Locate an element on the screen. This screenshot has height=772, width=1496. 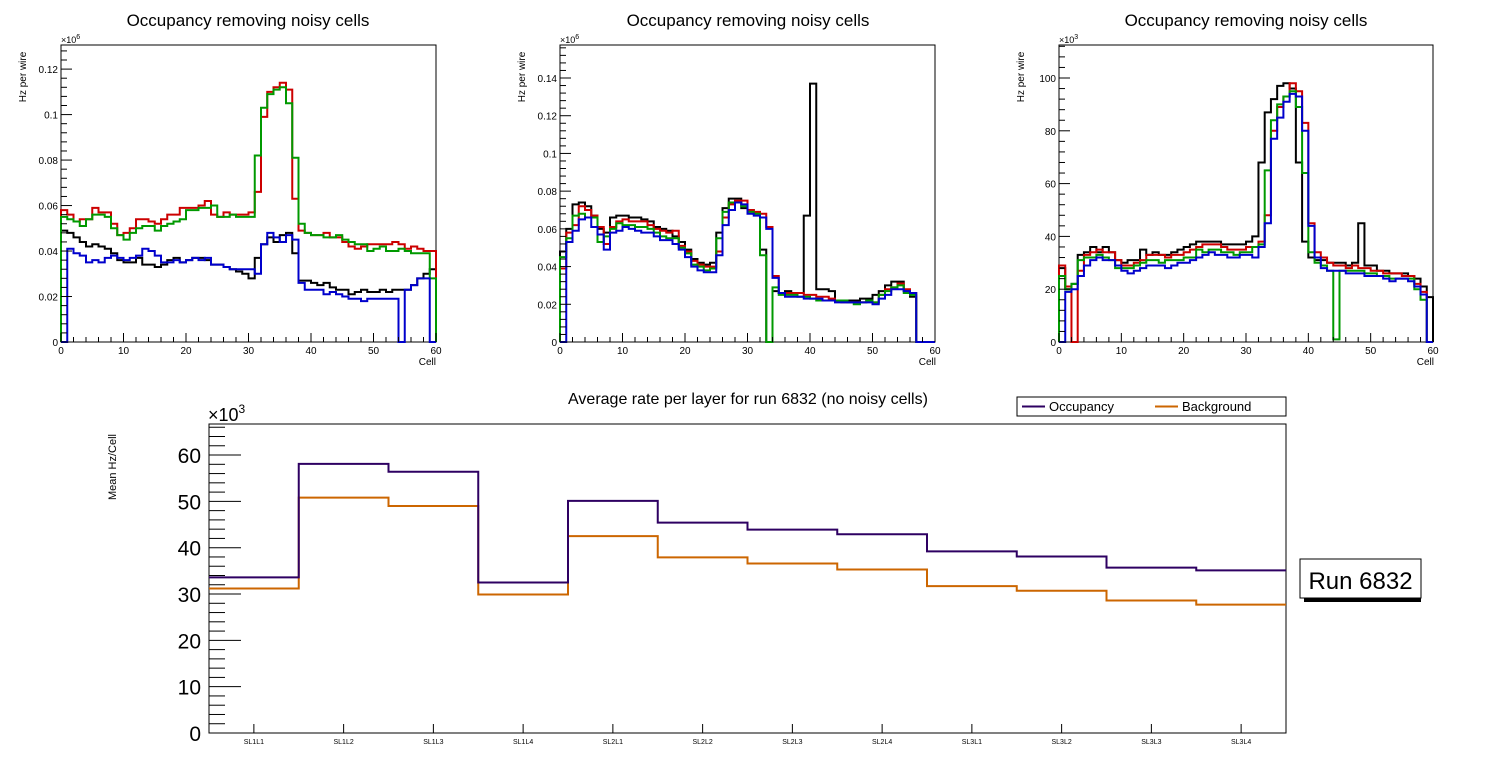
run-annotation-text: Run 6832 is located at coordinates (1360, 581).